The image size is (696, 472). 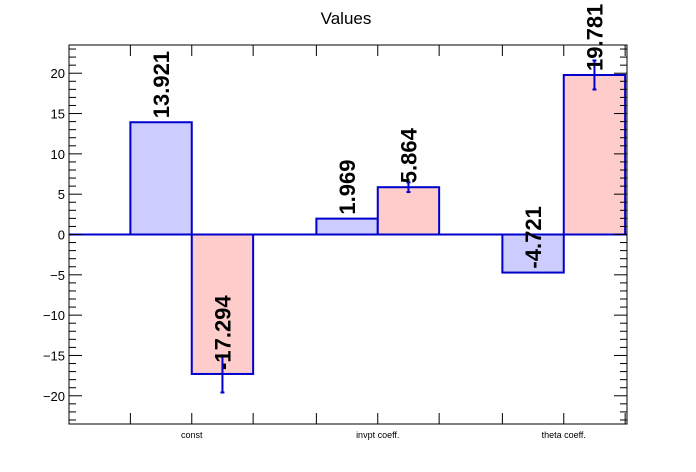 What do you see at coordinates (408, 155) in the screenshot?
I see `data-label-2-2: 5.864` at bounding box center [408, 155].